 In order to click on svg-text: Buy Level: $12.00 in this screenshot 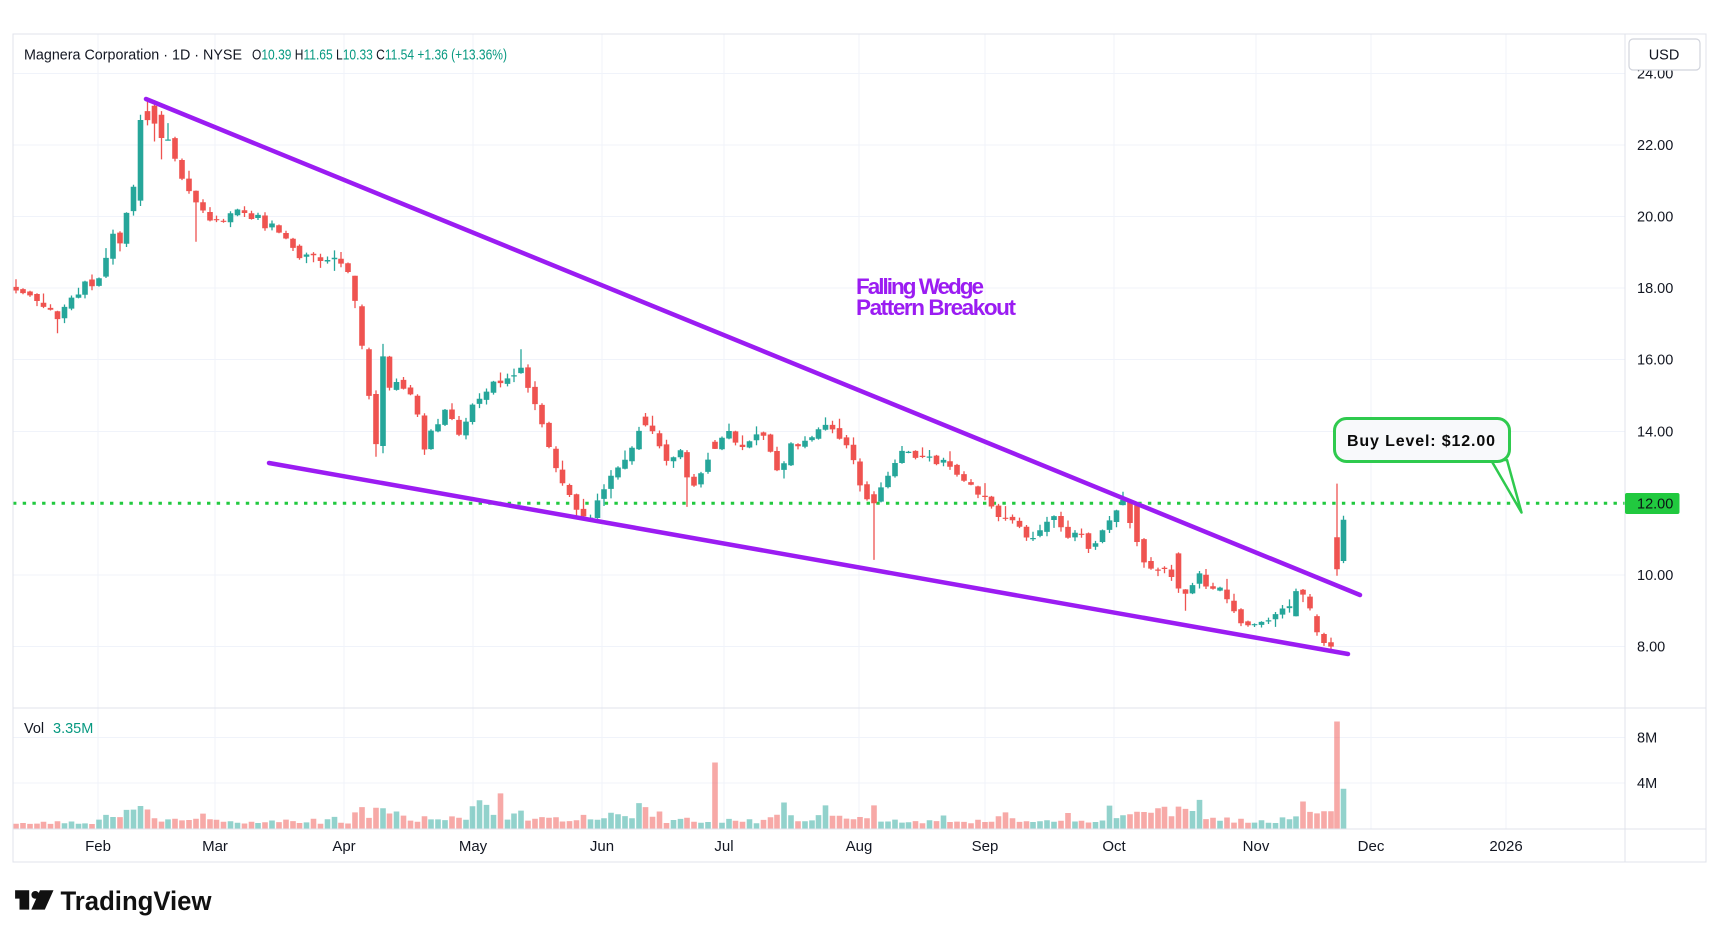, I will do `click(1421, 441)`.